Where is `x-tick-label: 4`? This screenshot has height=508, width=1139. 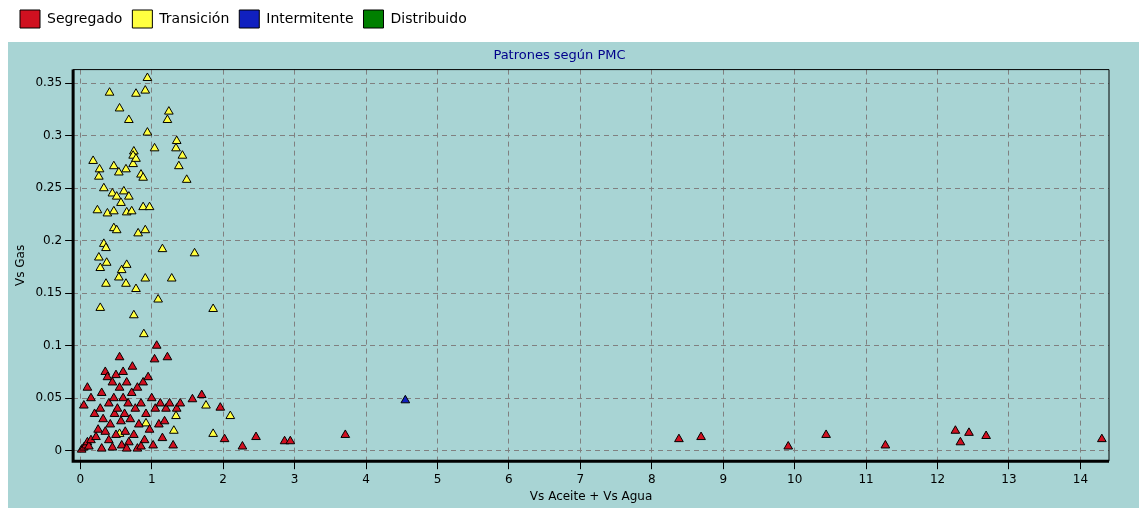
x-tick-label: 4 is located at coordinates (366, 478).